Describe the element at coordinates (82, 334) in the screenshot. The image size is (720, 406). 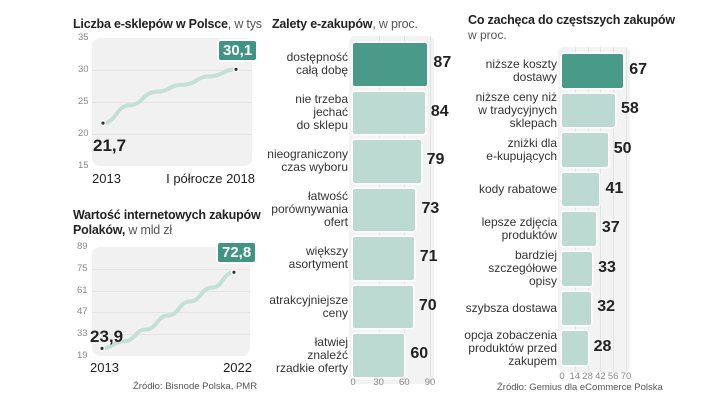
I see `y-tick-label: 33` at that location.